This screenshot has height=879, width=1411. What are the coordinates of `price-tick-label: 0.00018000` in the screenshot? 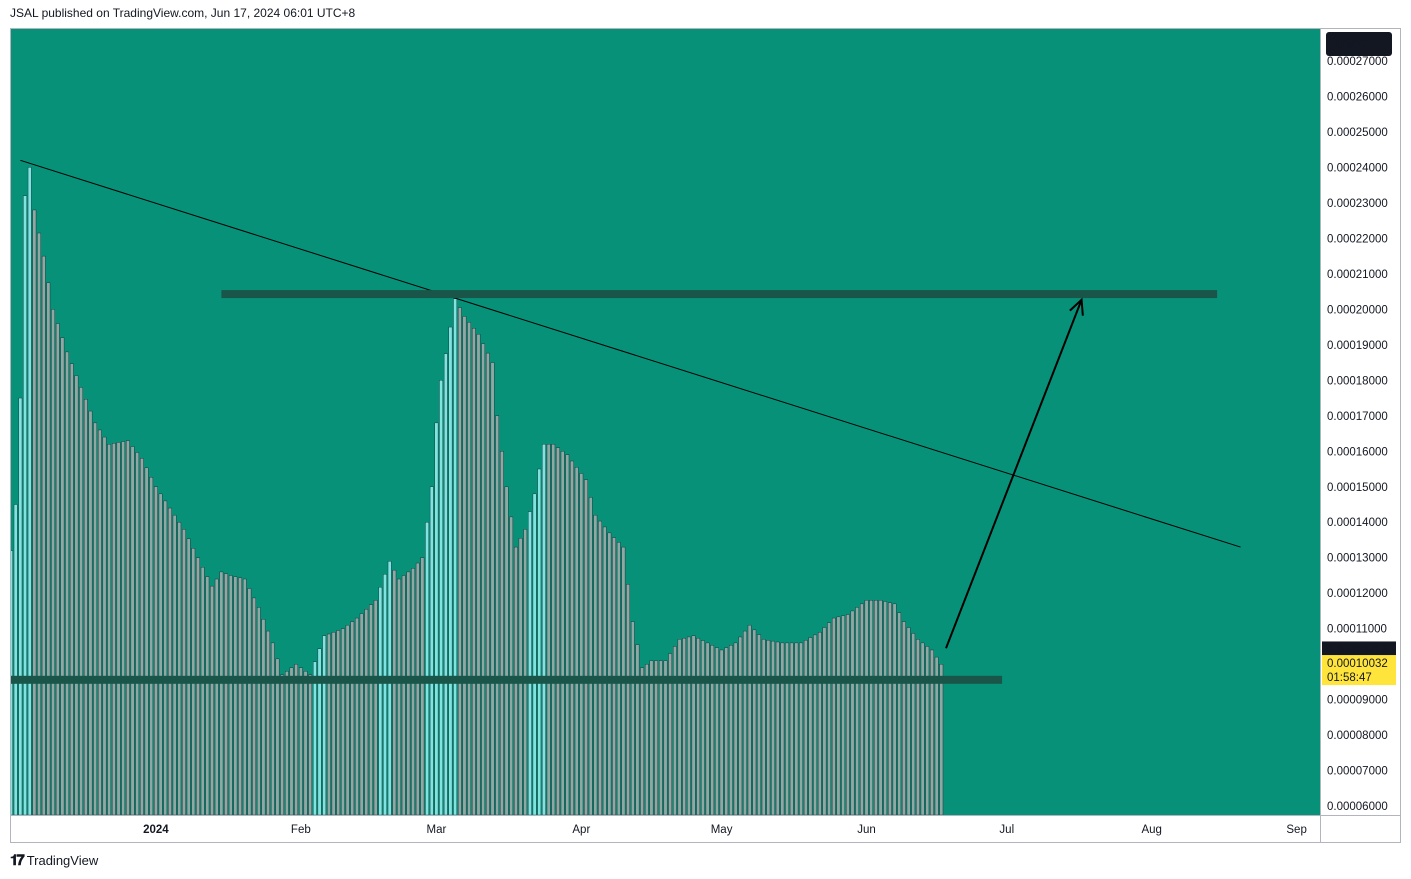 It's located at (1357, 381).